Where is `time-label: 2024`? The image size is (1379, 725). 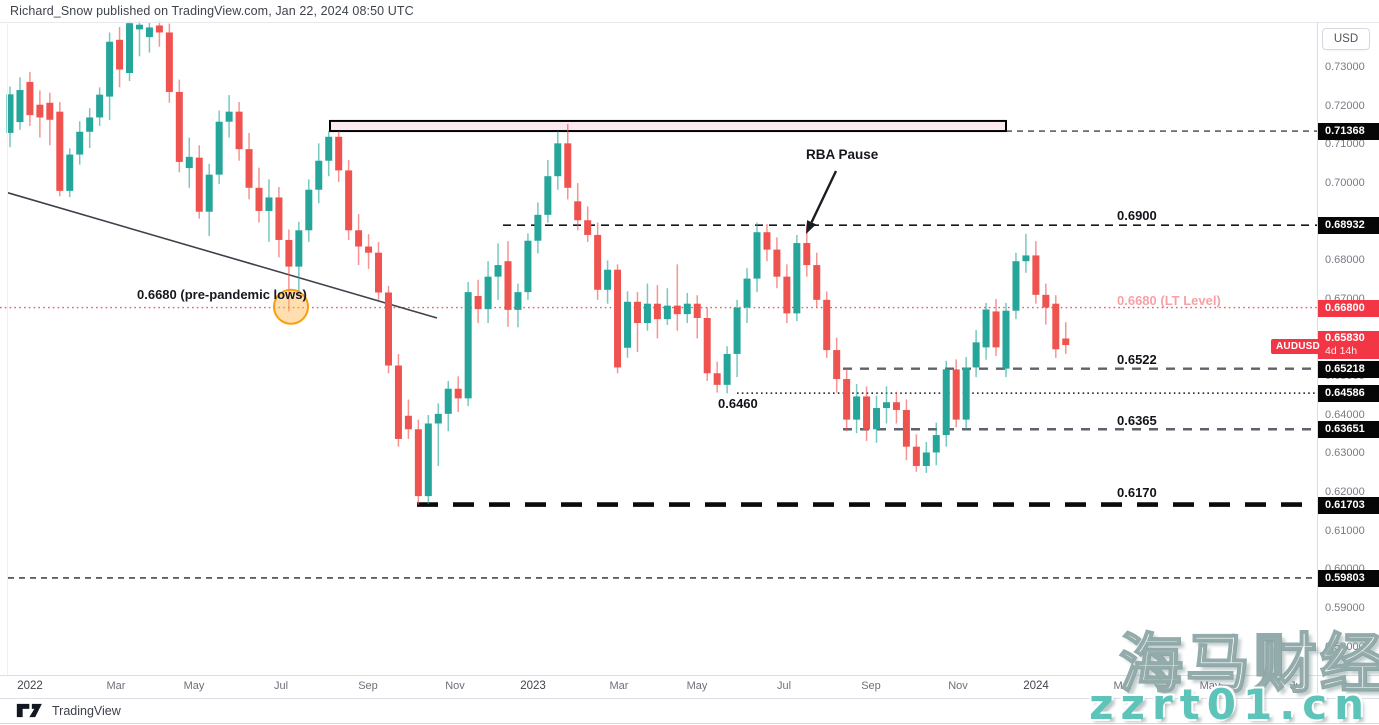 time-label: 2024 is located at coordinates (1036, 686).